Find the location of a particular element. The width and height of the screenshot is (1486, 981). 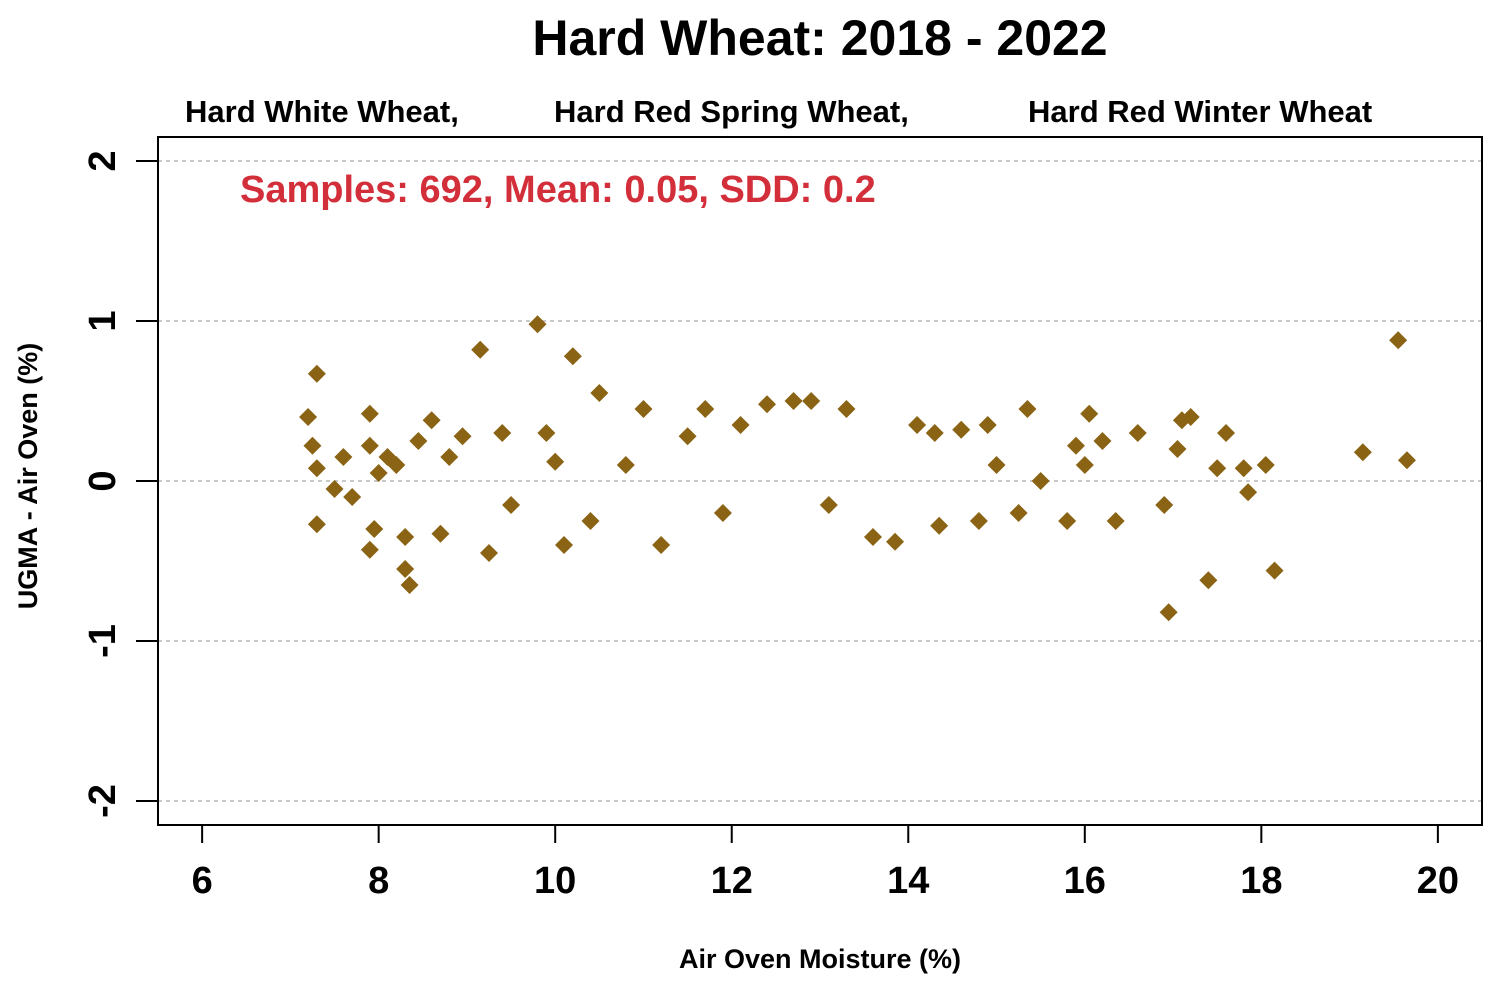

y-tick-label--2: -2 is located at coordinates (103, 801).